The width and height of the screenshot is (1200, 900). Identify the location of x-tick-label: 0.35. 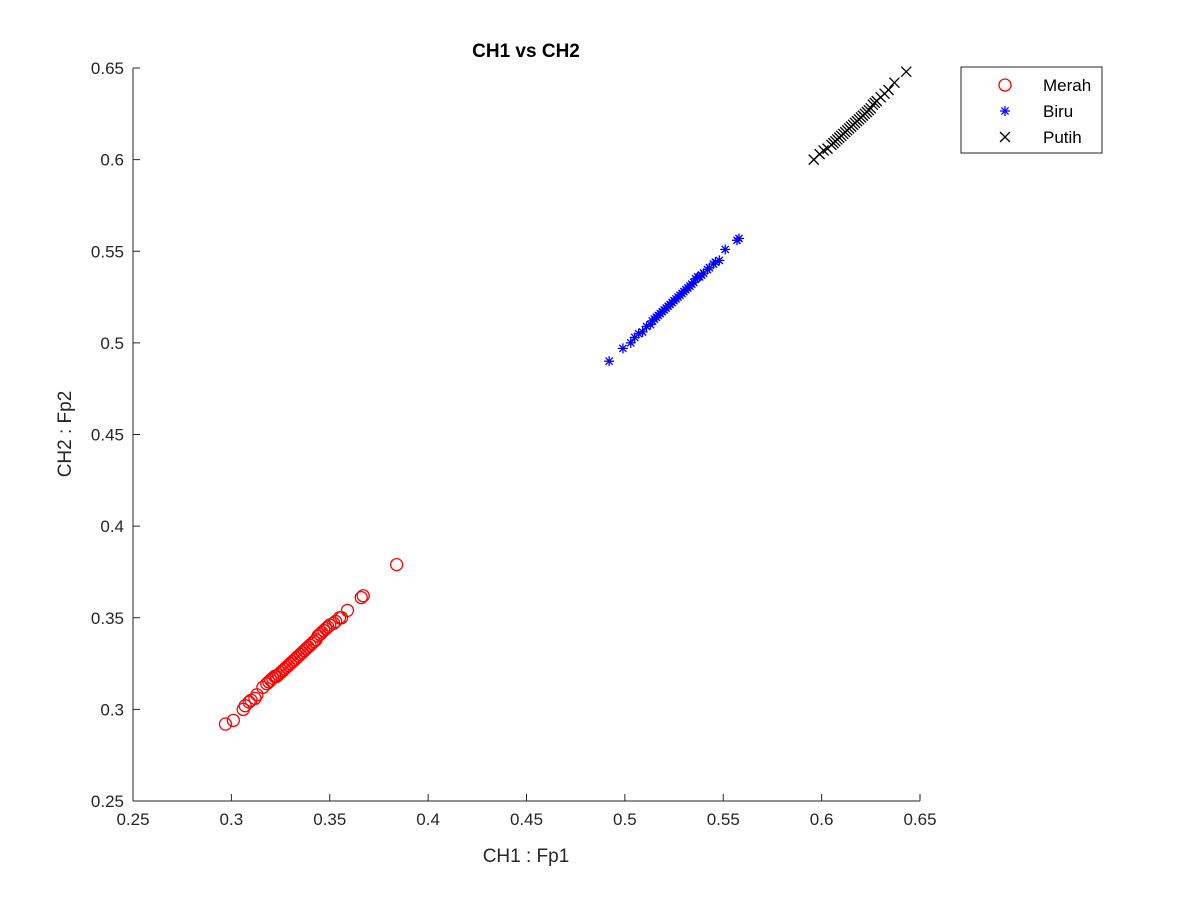
(329, 819).